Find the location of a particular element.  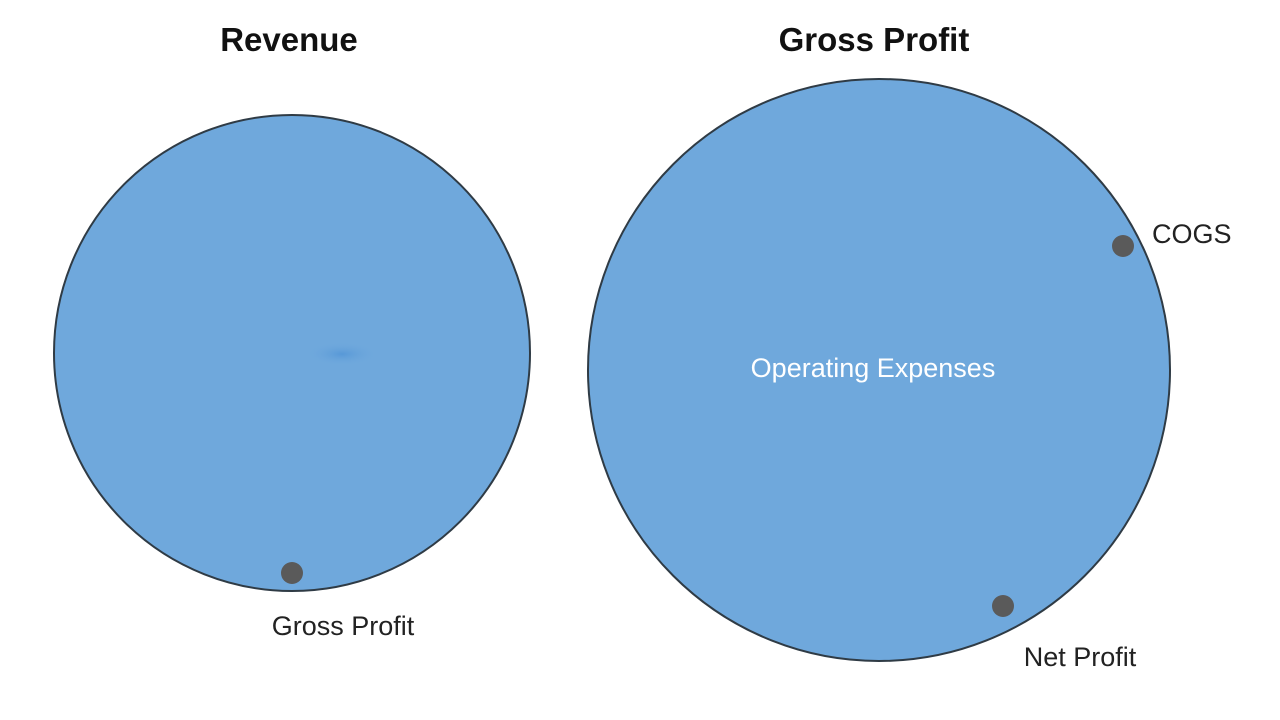

net-profit-marker-dot is located at coordinates (1003, 606).